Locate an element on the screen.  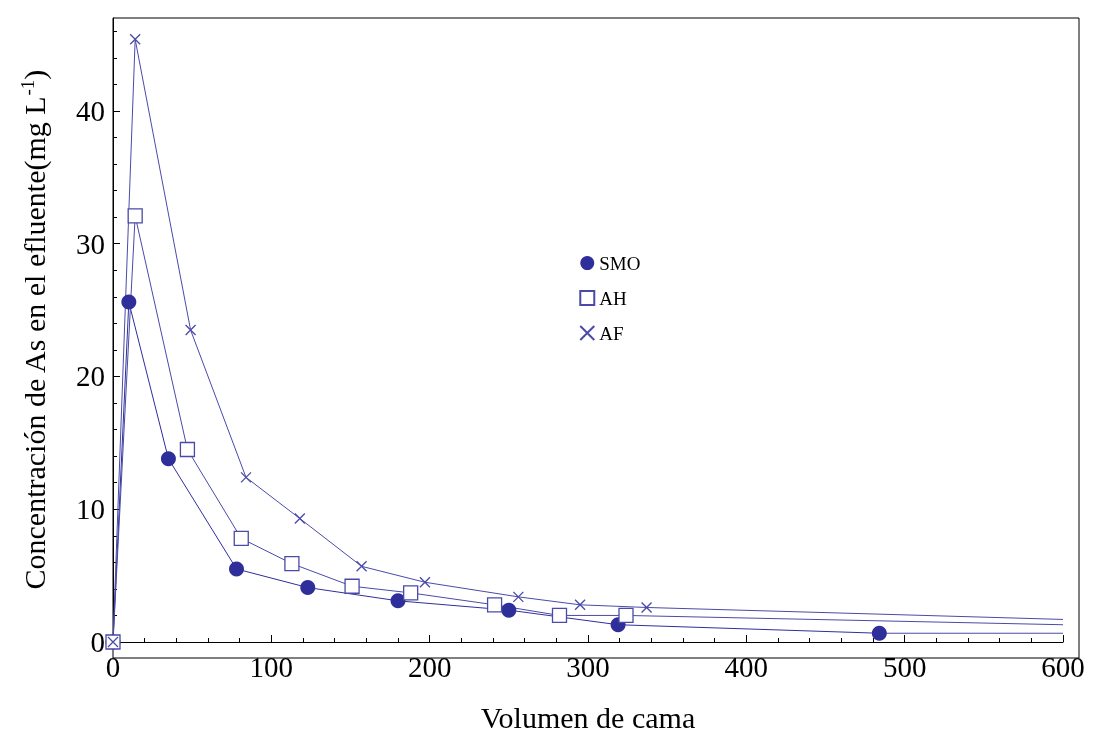
x-tick-label: 300 is located at coordinates (588, 666).